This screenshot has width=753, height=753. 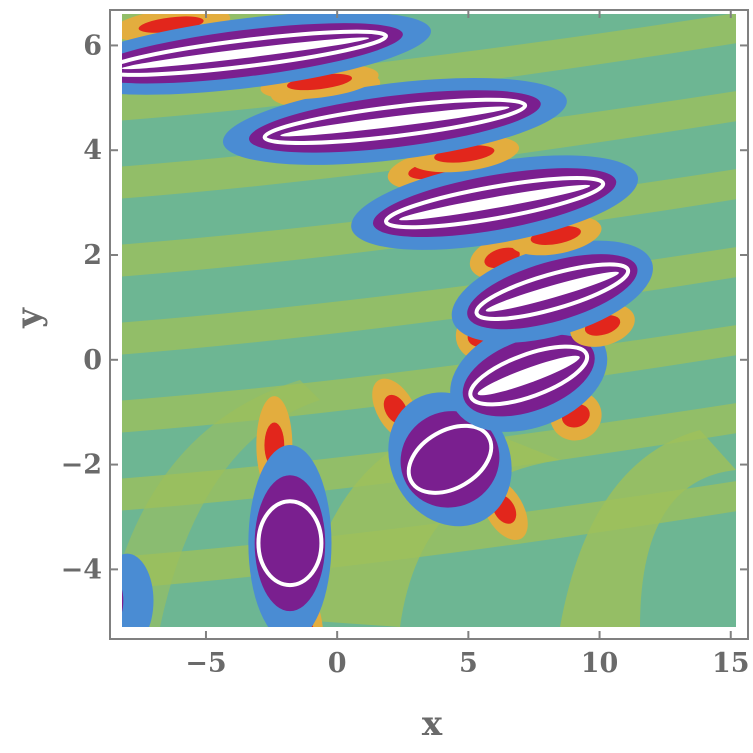 I want to click on y-tick-label: −2, so click(x=81, y=465).